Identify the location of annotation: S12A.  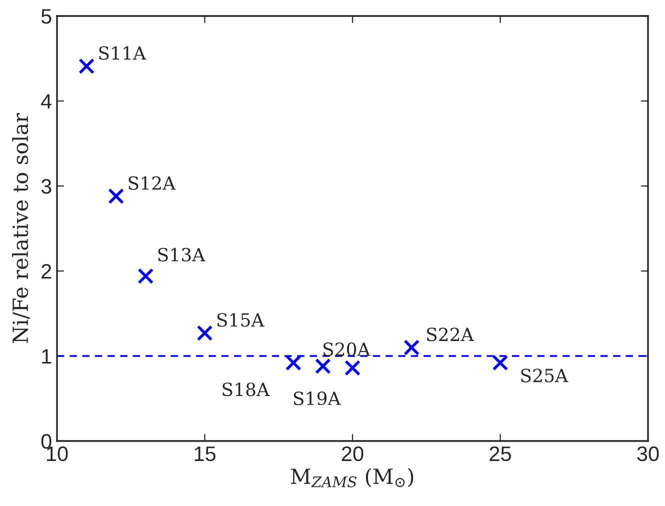
(152, 183).